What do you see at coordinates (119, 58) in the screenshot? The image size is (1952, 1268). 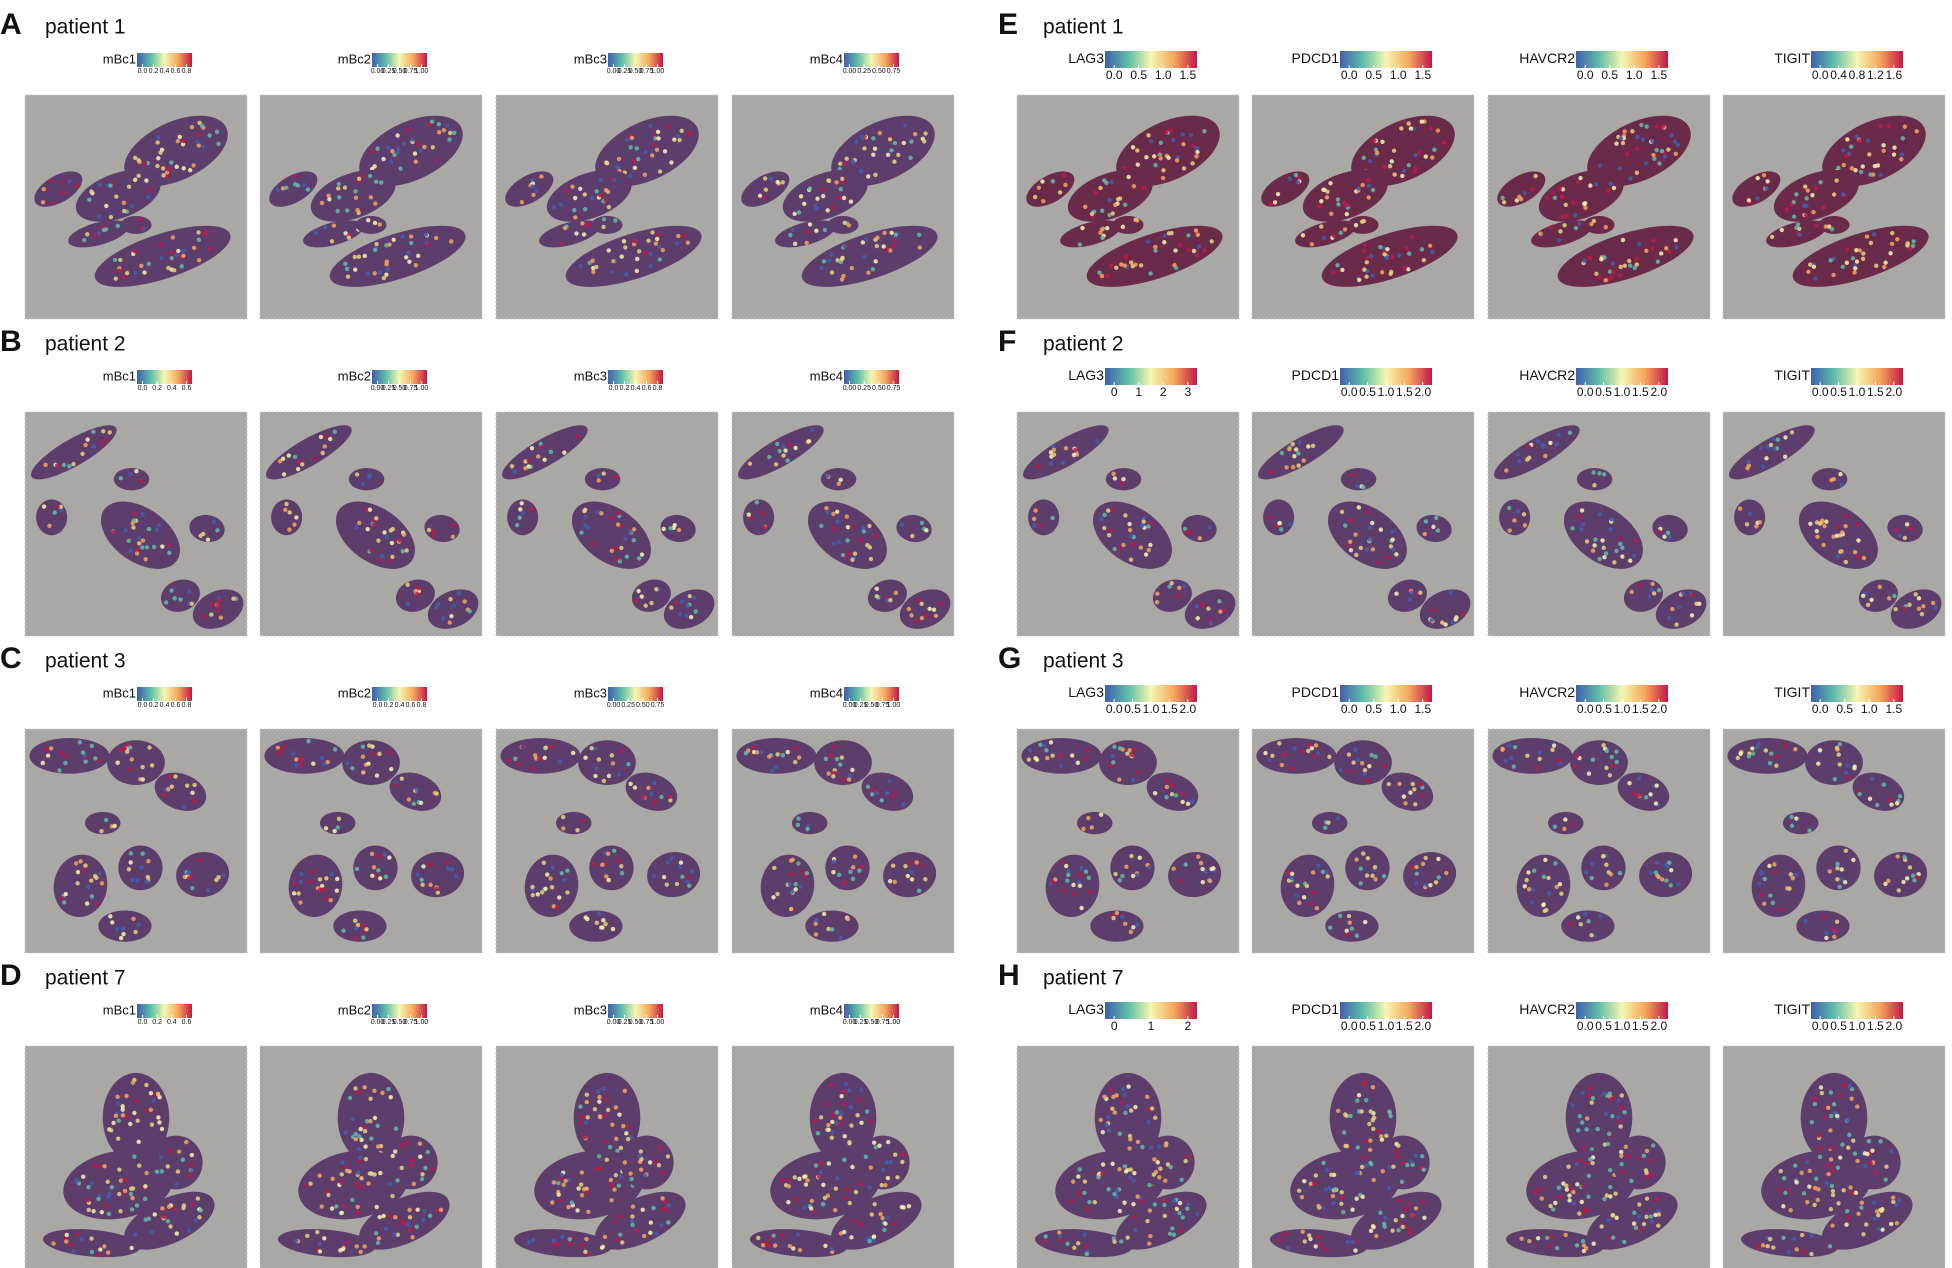 I see `gene-label: mBc1` at bounding box center [119, 58].